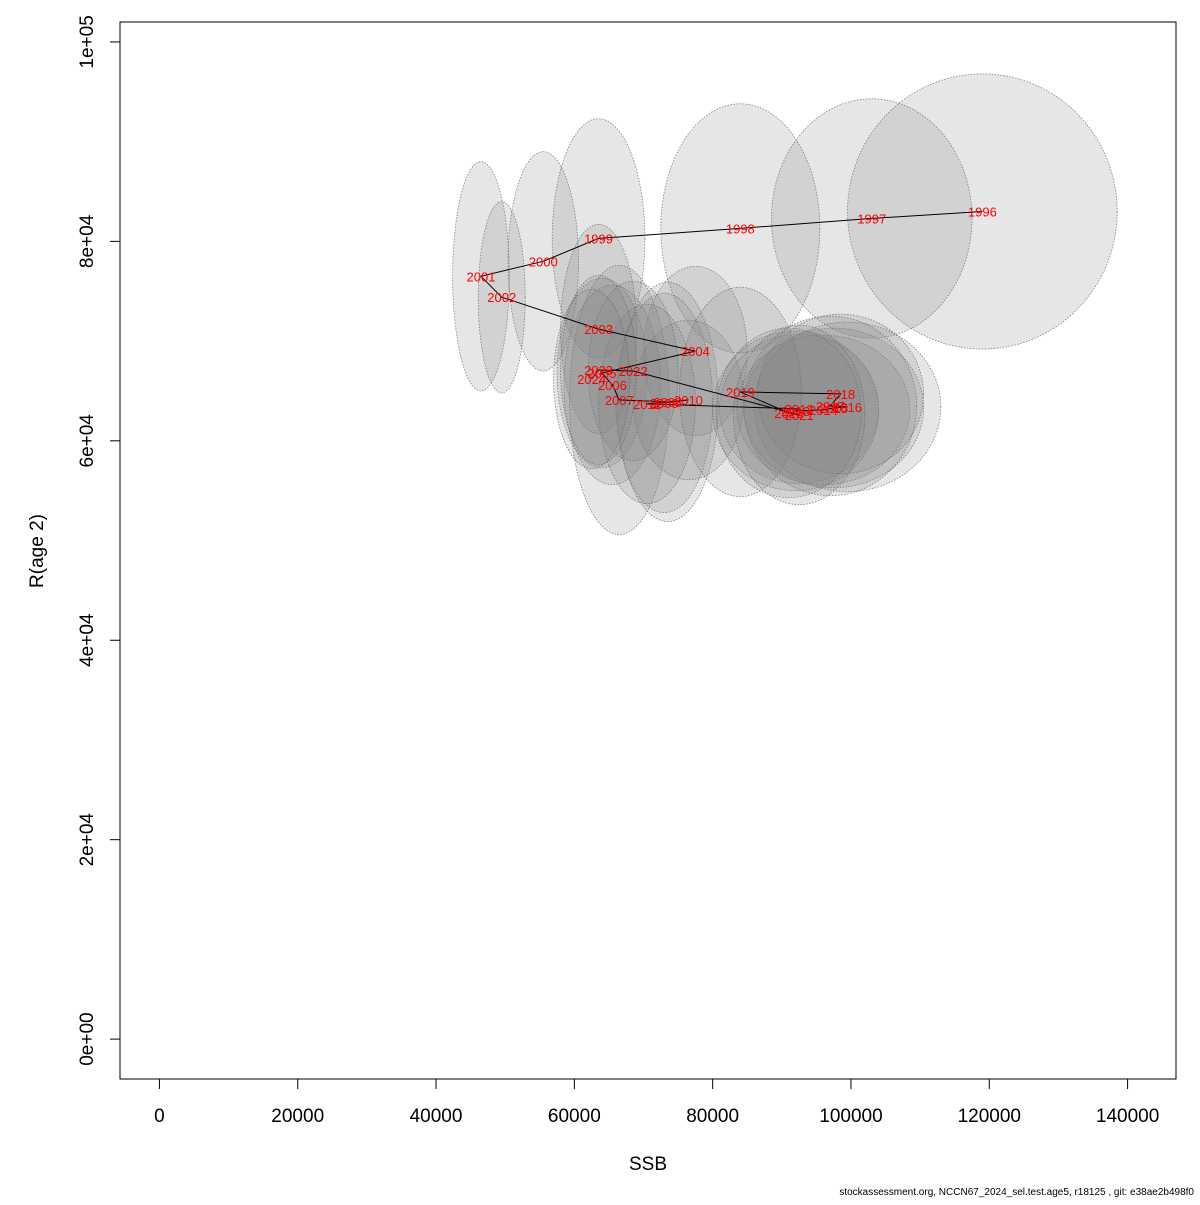  What do you see at coordinates (740, 228) in the screenshot?
I see `year-label-1998: 1998` at bounding box center [740, 228].